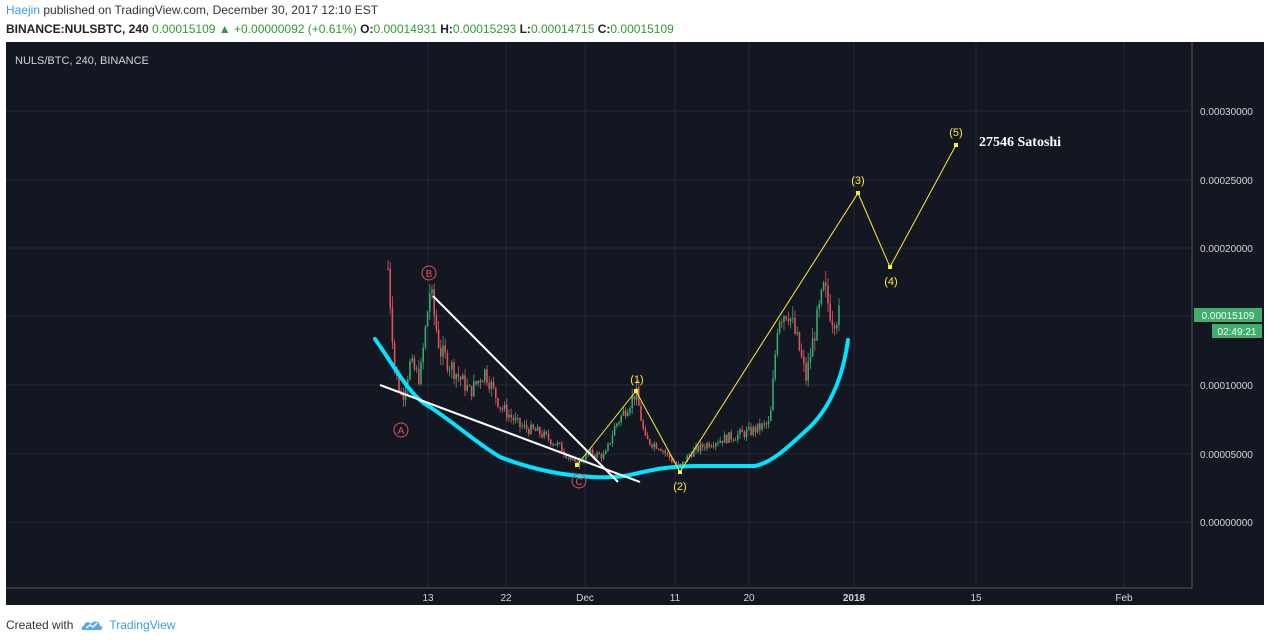  Describe the element at coordinates (675, 598) in the screenshot. I see `time-axis-tick: 11` at that location.